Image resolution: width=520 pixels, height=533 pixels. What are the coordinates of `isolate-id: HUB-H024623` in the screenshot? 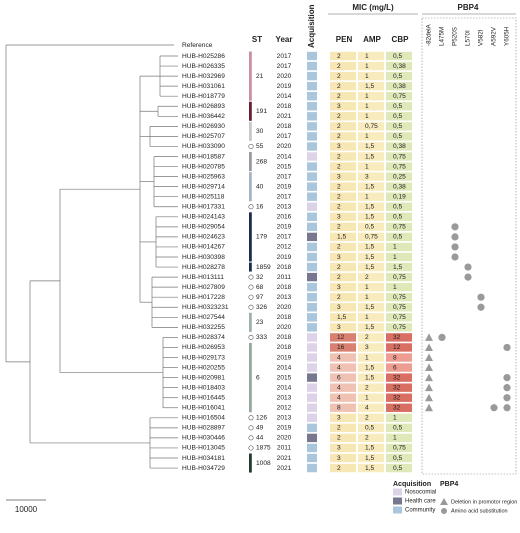 It's located at (203, 237).